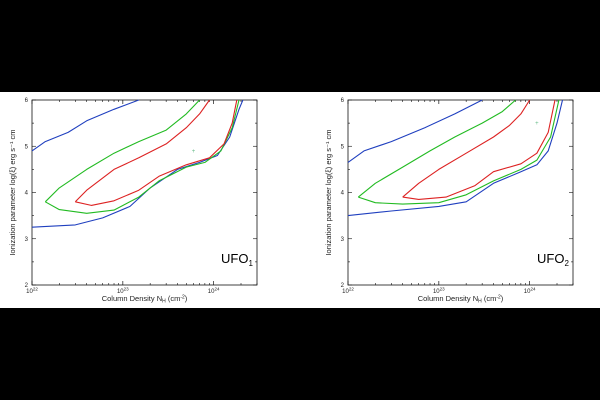 The image size is (600, 400). What do you see at coordinates (237, 259) in the screenshot?
I see `plot-label: UFO1` at bounding box center [237, 259].